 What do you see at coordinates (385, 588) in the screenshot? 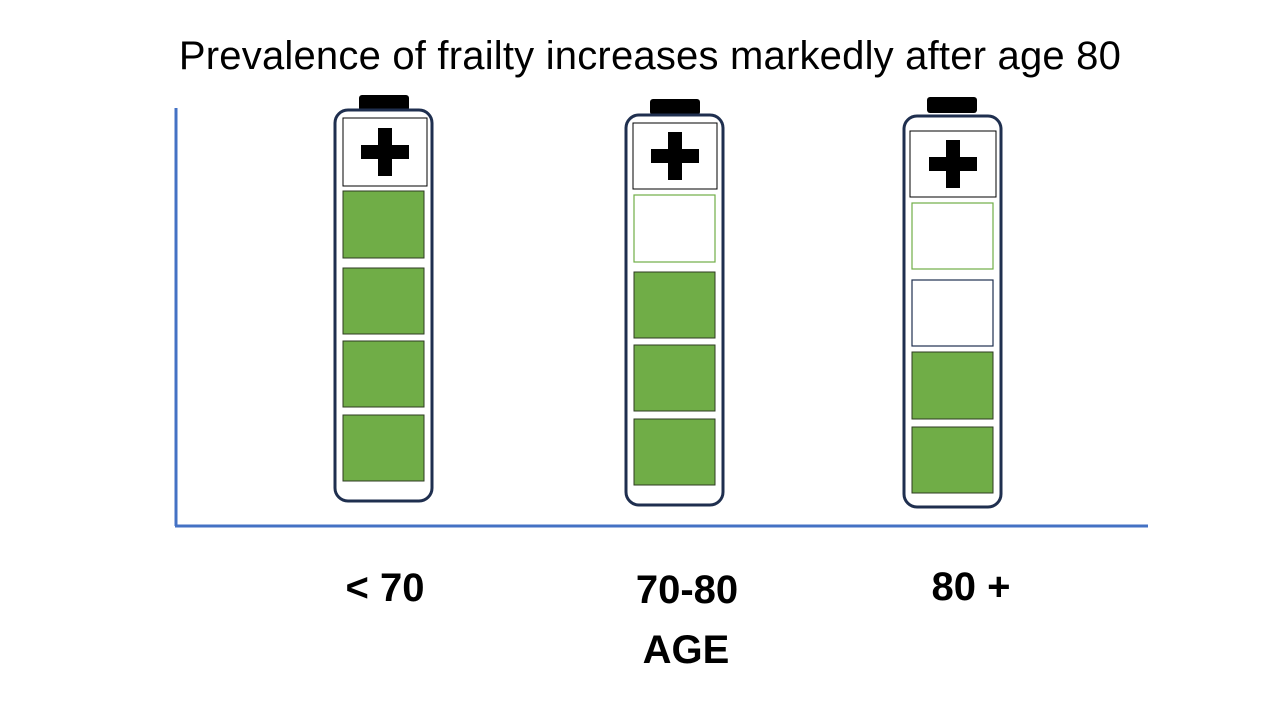
I see `x-tick-label: < 70` at bounding box center [385, 588].